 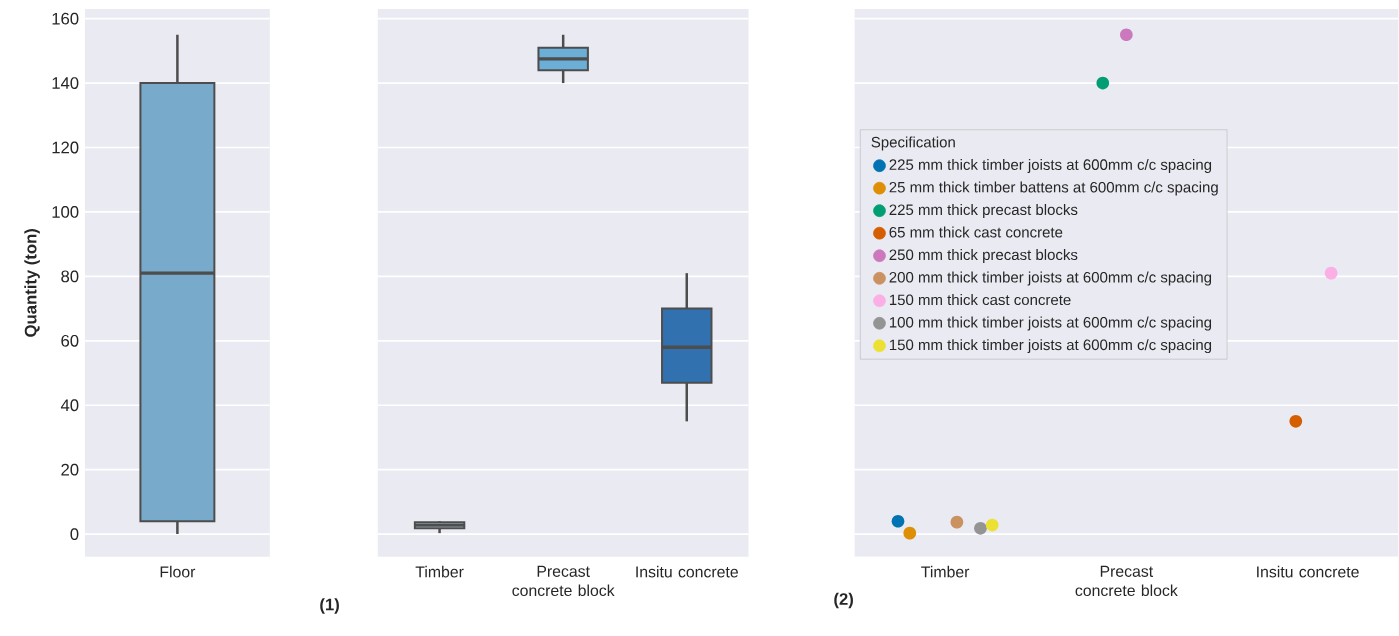 What do you see at coordinates (329, 606) in the screenshot?
I see `text: (1)` at bounding box center [329, 606].